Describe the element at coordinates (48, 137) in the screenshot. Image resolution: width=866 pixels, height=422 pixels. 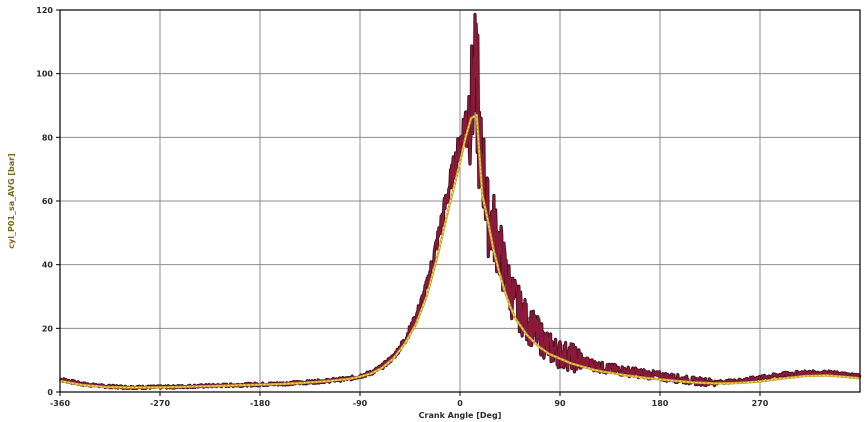
I see `y-tick-label: 80` at that location.